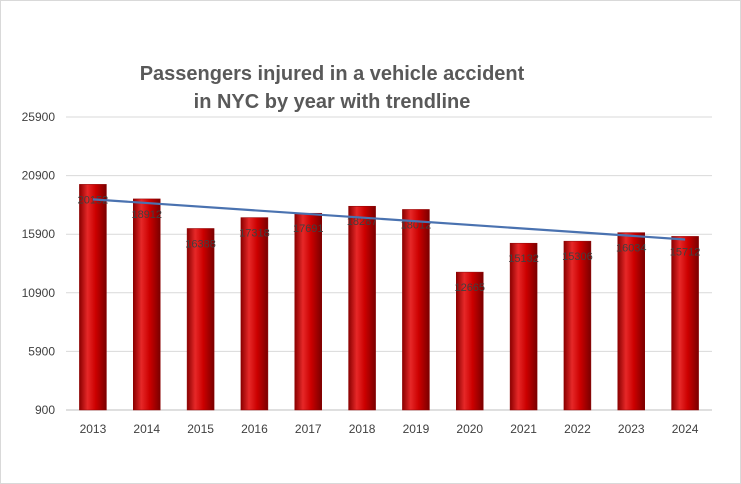 The height and width of the screenshot is (484, 741). Describe the element at coordinates (469, 288) in the screenshot. I see `data-label: 12665` at that location.